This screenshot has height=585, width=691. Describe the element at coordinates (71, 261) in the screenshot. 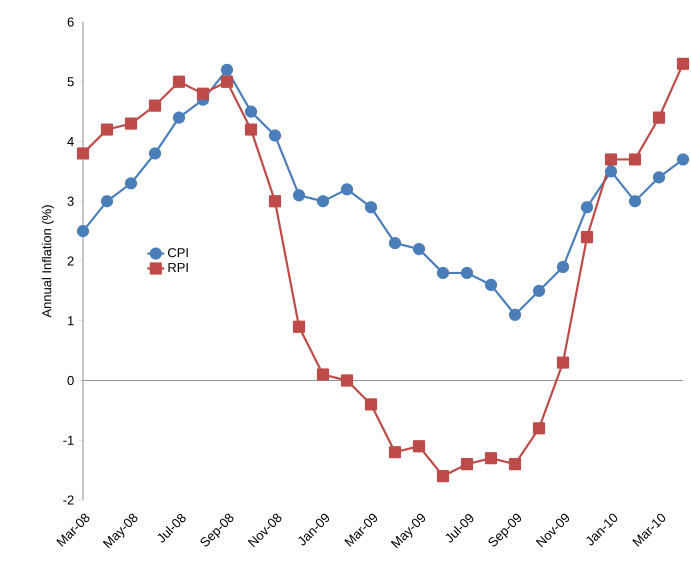

I see `y-tick-label: 2` at that location.